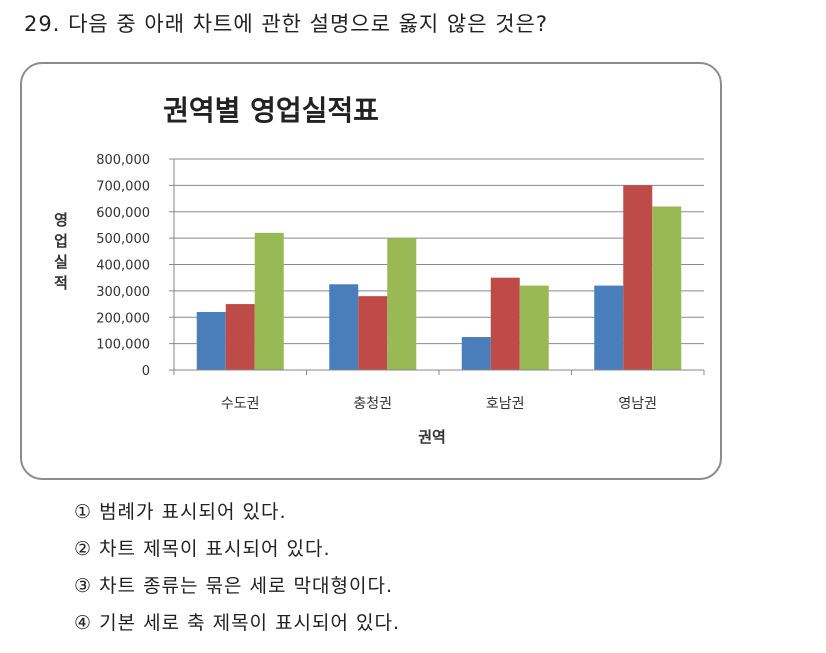  What do you see at coordinates (237, 623) in the screenshot?
I see `choice-4: ④ 기본 세로 축 제목이 표시되어 있다.` at bounding box center [237, 623].